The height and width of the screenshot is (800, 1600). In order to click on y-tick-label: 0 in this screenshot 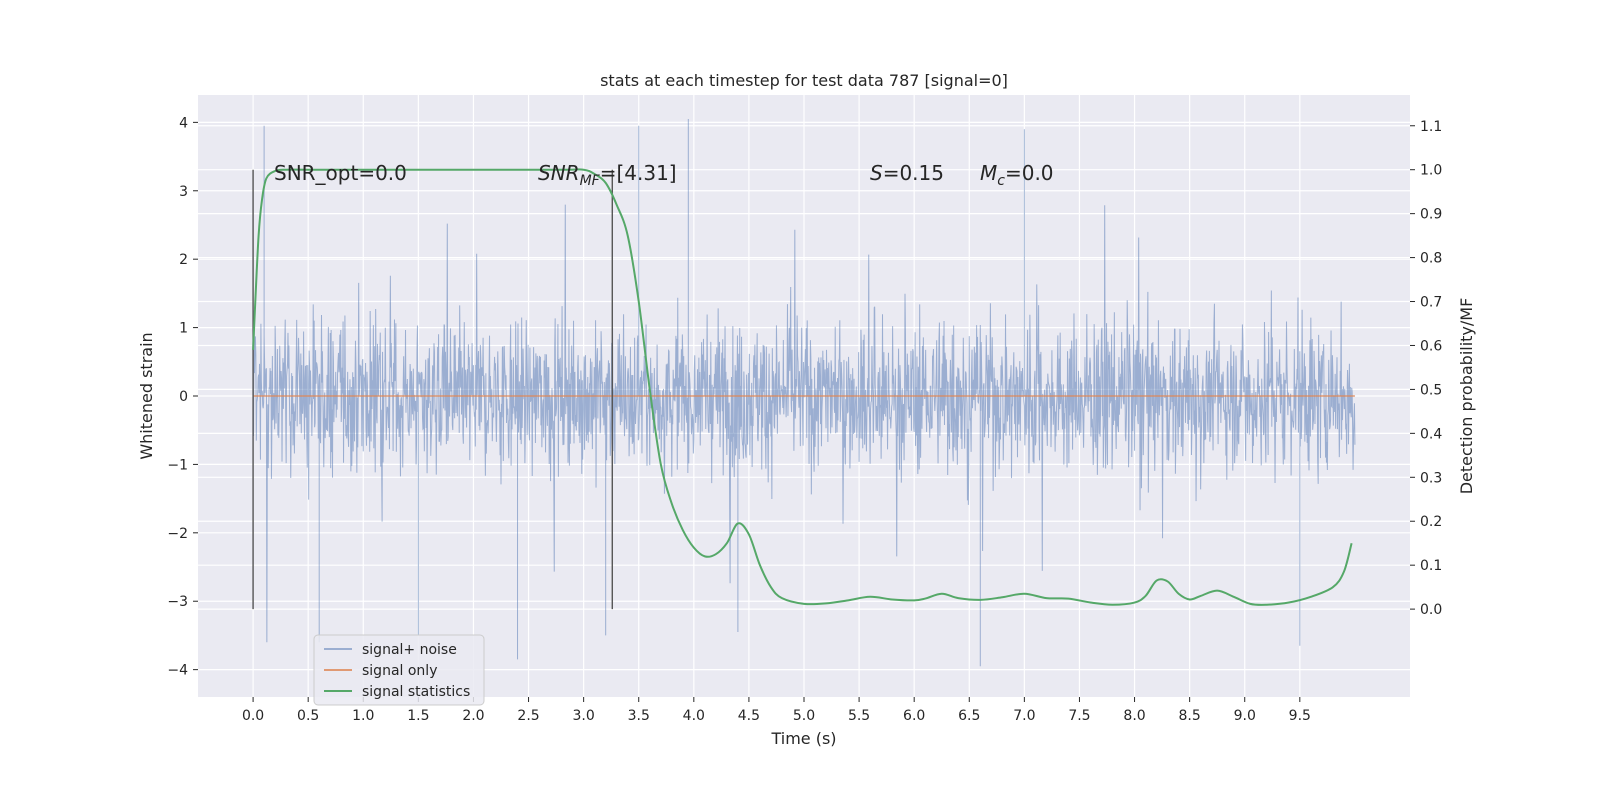, I will do `click(183, 397)`.